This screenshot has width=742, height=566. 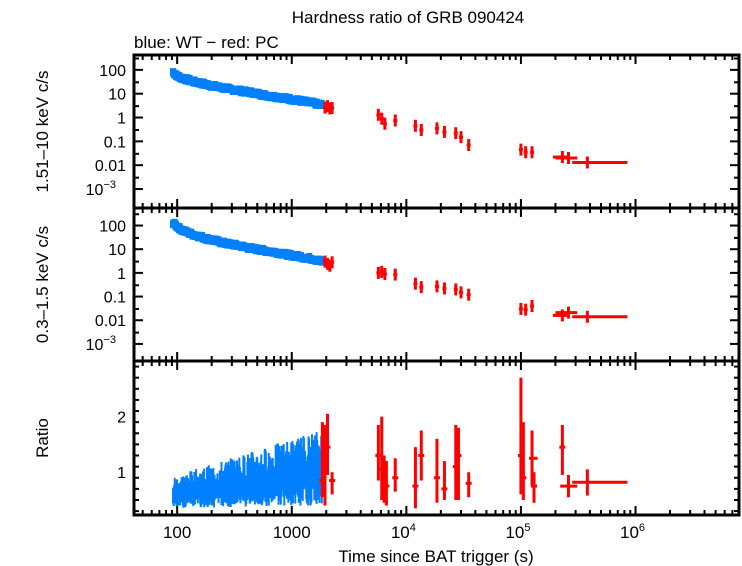 What do you see at coordinates (42, 284) in the screenshot?
I see `y-axis-label: 0.3–1.5 keV c/s` at bounding box center [42, 284].